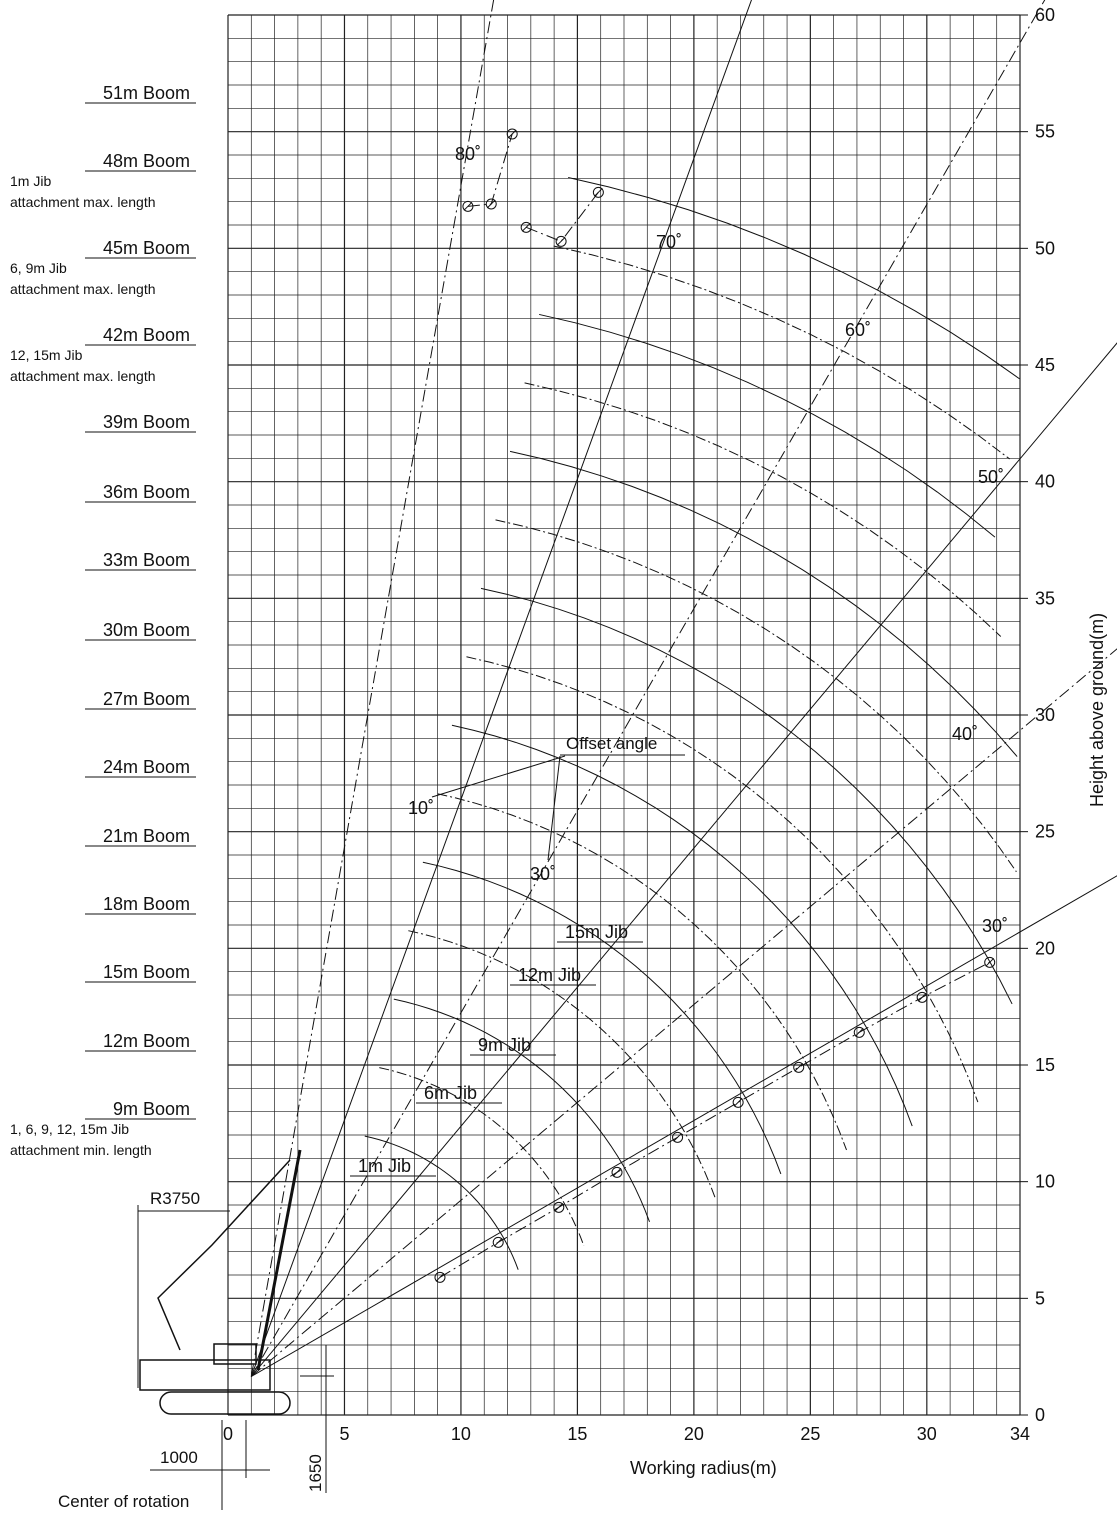 The image size is (1117, 1513). Describe the element at coordinates (146, 836) in the screenshot. I see `boom-label: 21m Boom` at that location.